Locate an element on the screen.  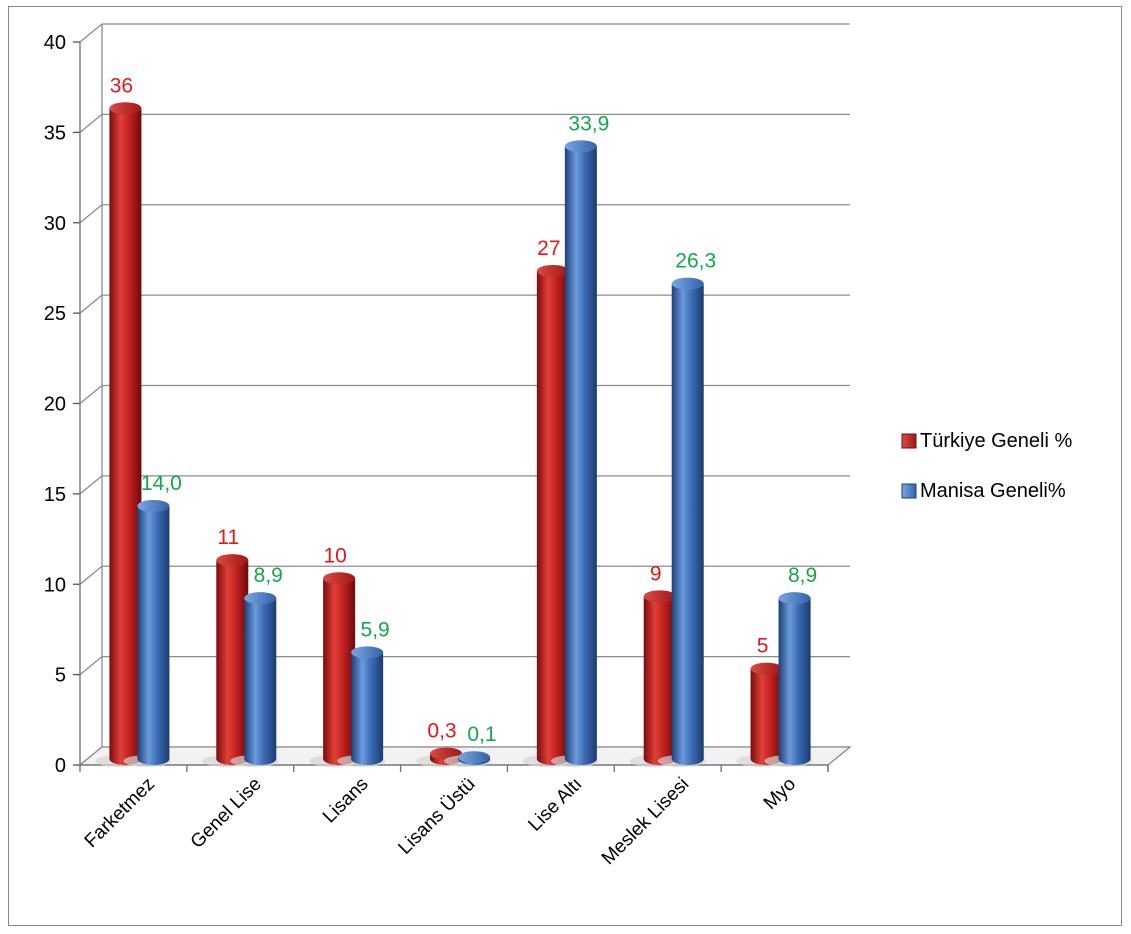
data-label: 0,1 is located at coordinates (481, 734).